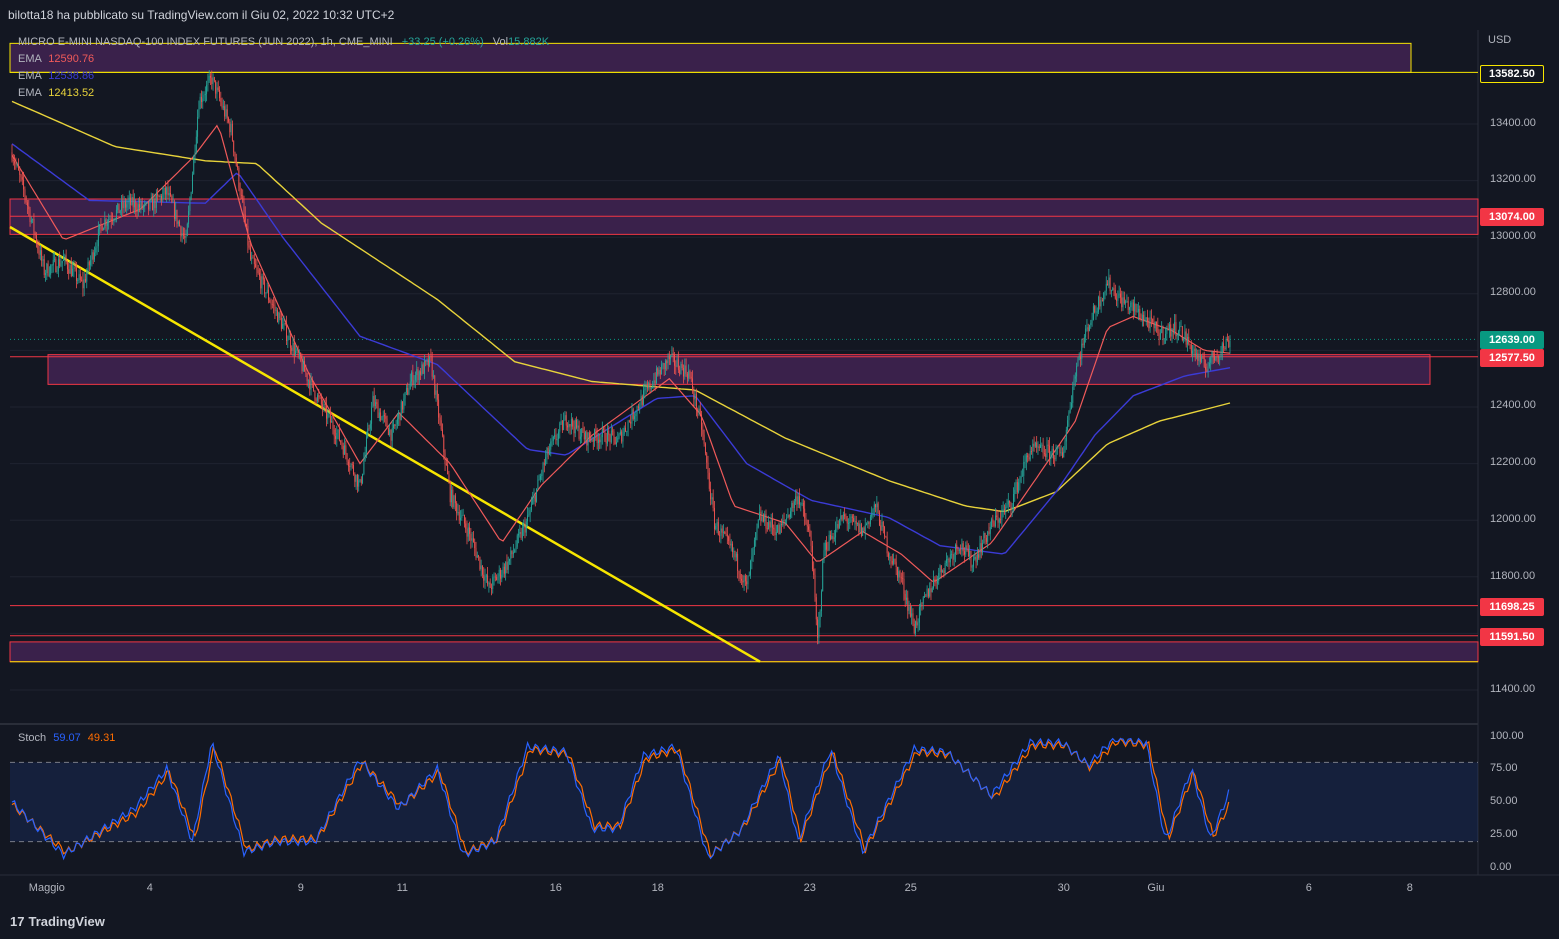 This screenshot has height=939, width=1559. I want to click on legend-ema-fast: EMA 12590.76, so click(56, 59).